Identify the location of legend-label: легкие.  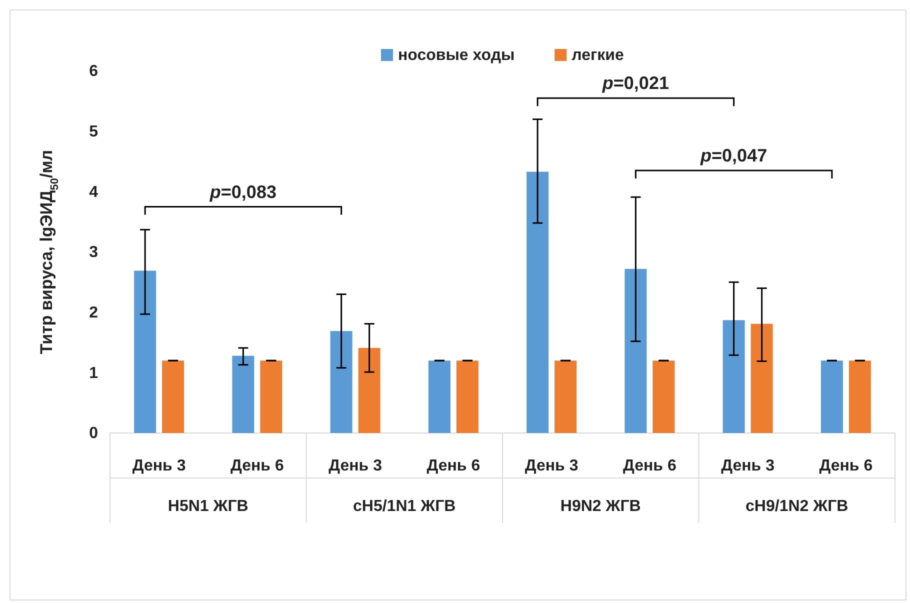
(598, 55).